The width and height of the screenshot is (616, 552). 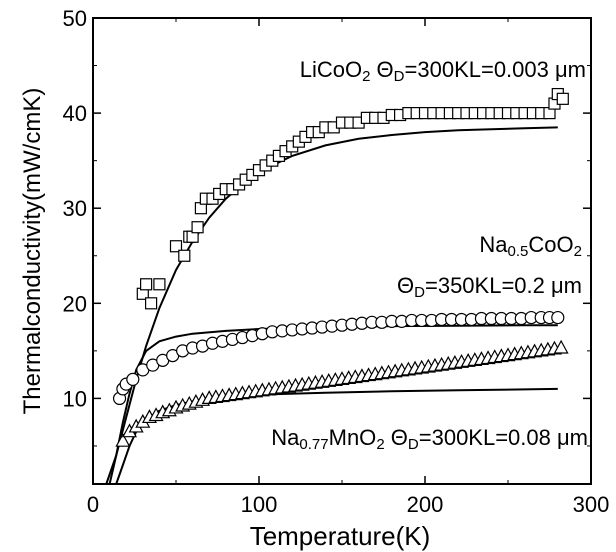 What do you see at coordinates (530, 246) in the screenshot?
I see `annotation-nacoo2-1: Na0.5CoO2` at bounding box center [530, 246].